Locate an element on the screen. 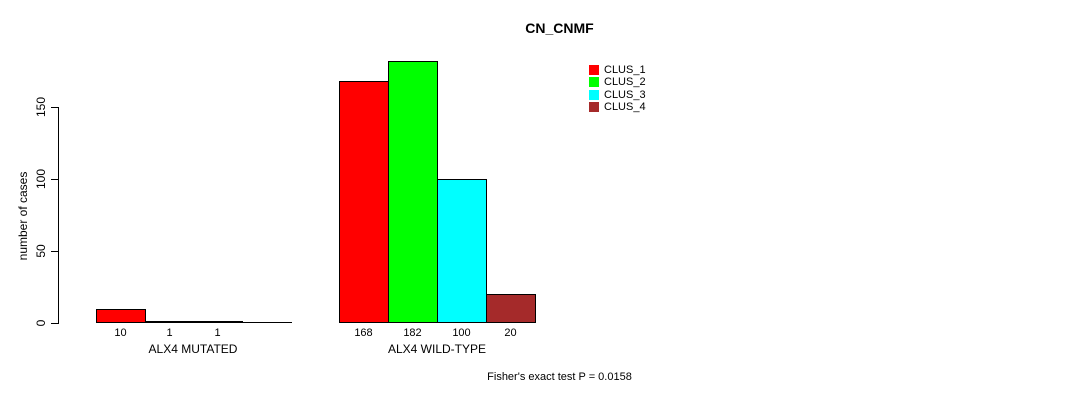 Image resolution: width=1090 pixels, height=400 pixels. y-axis-label: number of cases is located at coordinates (23, 216).